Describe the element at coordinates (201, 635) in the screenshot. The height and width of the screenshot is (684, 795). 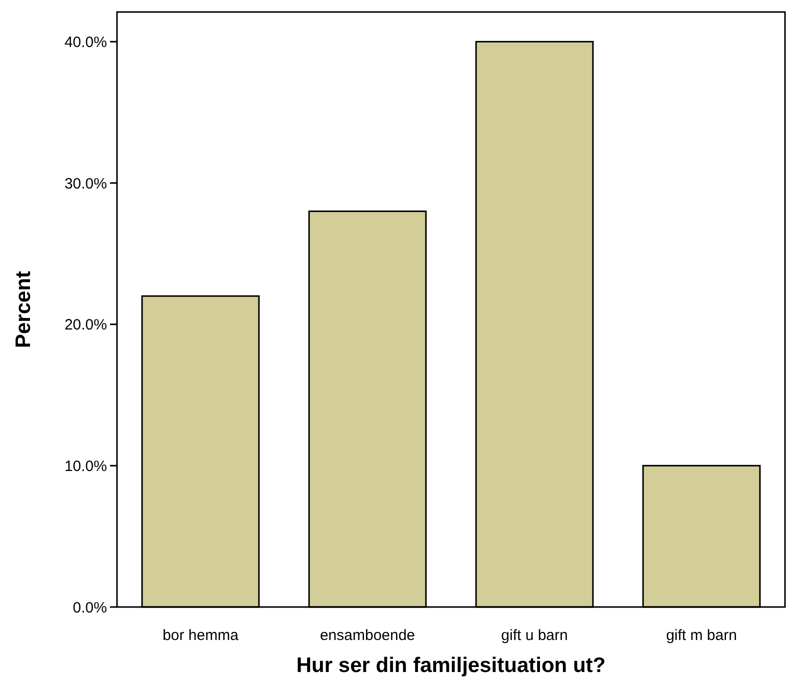
I see `x-tick-label: bor hemma` at that location.